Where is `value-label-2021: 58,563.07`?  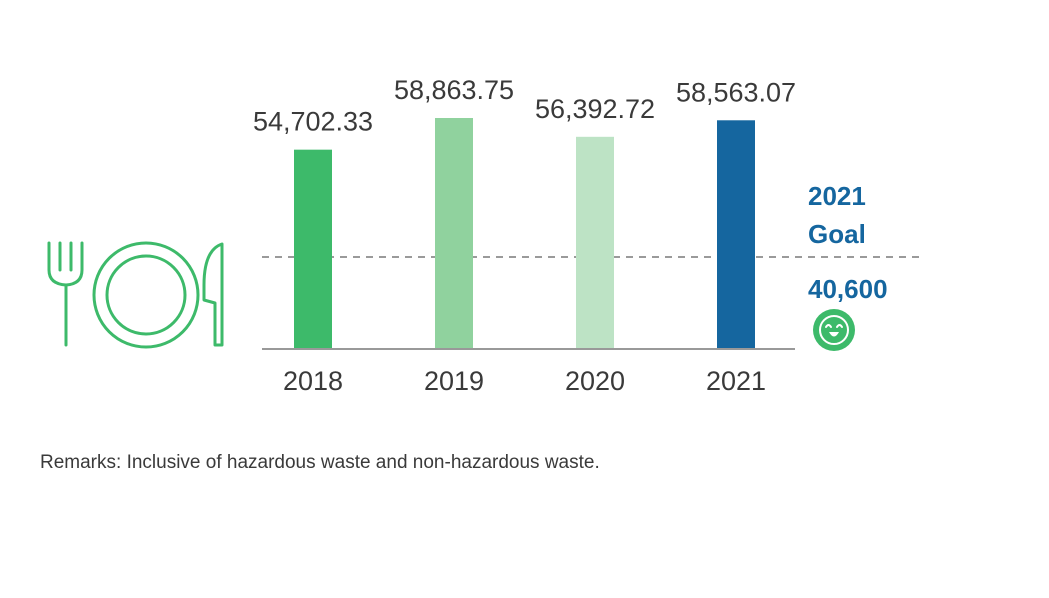
value-label-2021: 58,563.07 is located at coordinates (736, 92).